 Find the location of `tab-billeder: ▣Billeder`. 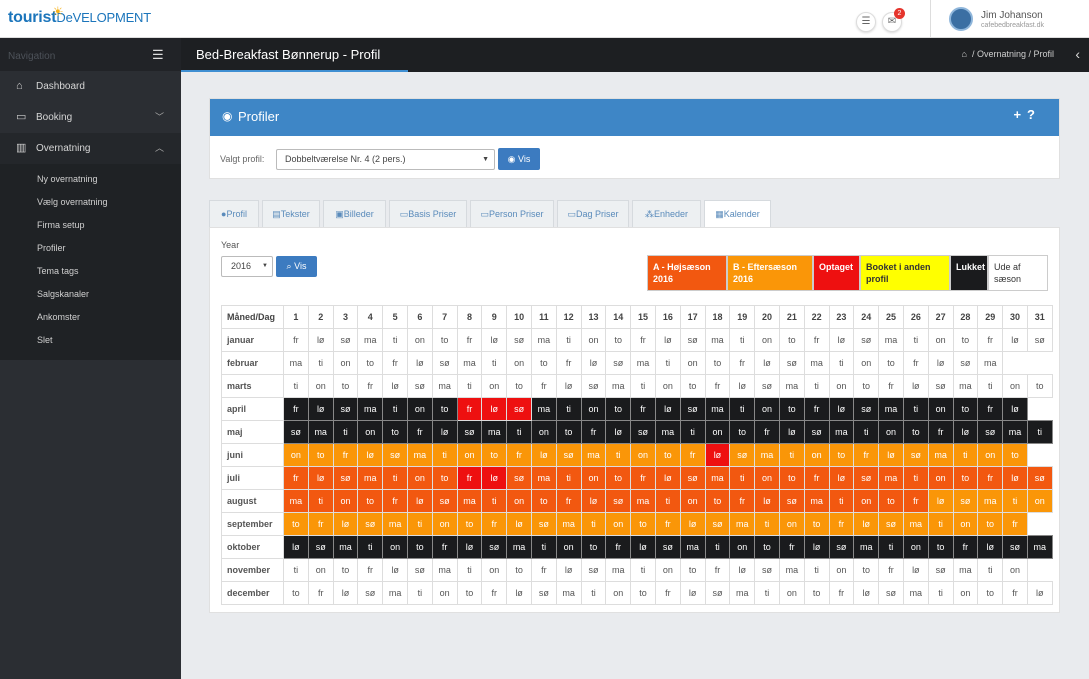

tab-billeder: ▣Billeder is located at coordinates (354, 213).